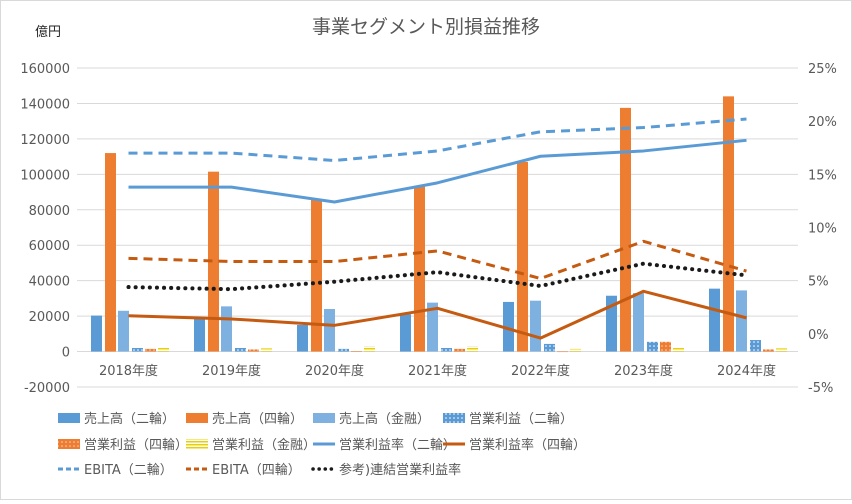  I want to click on y-tick-label: 40000, so click(49, 282).